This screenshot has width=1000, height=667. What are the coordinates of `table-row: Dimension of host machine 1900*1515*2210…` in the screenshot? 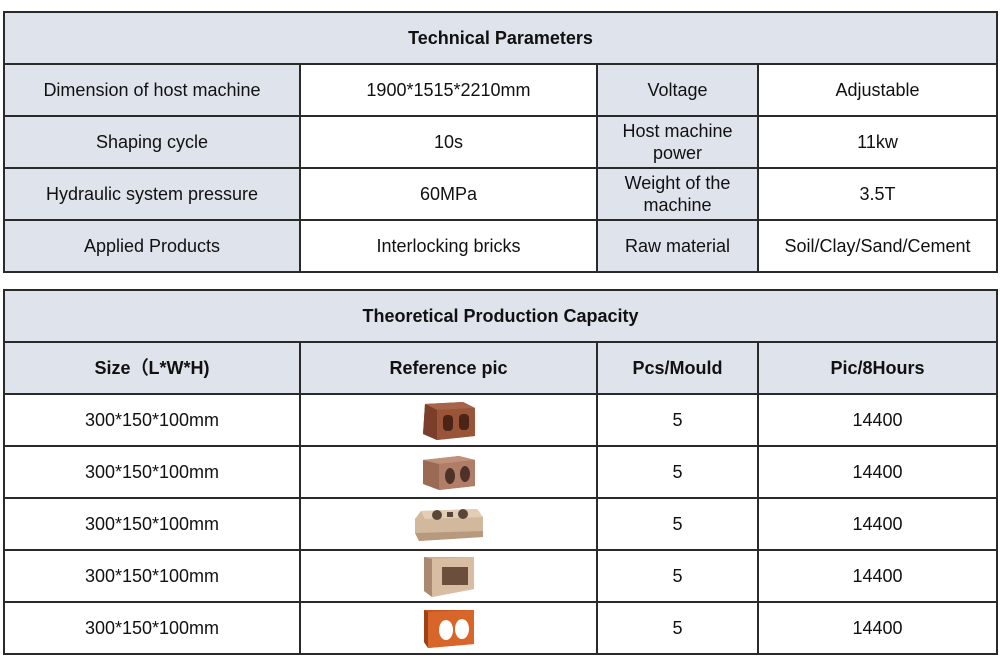 It's located at (501, 90).